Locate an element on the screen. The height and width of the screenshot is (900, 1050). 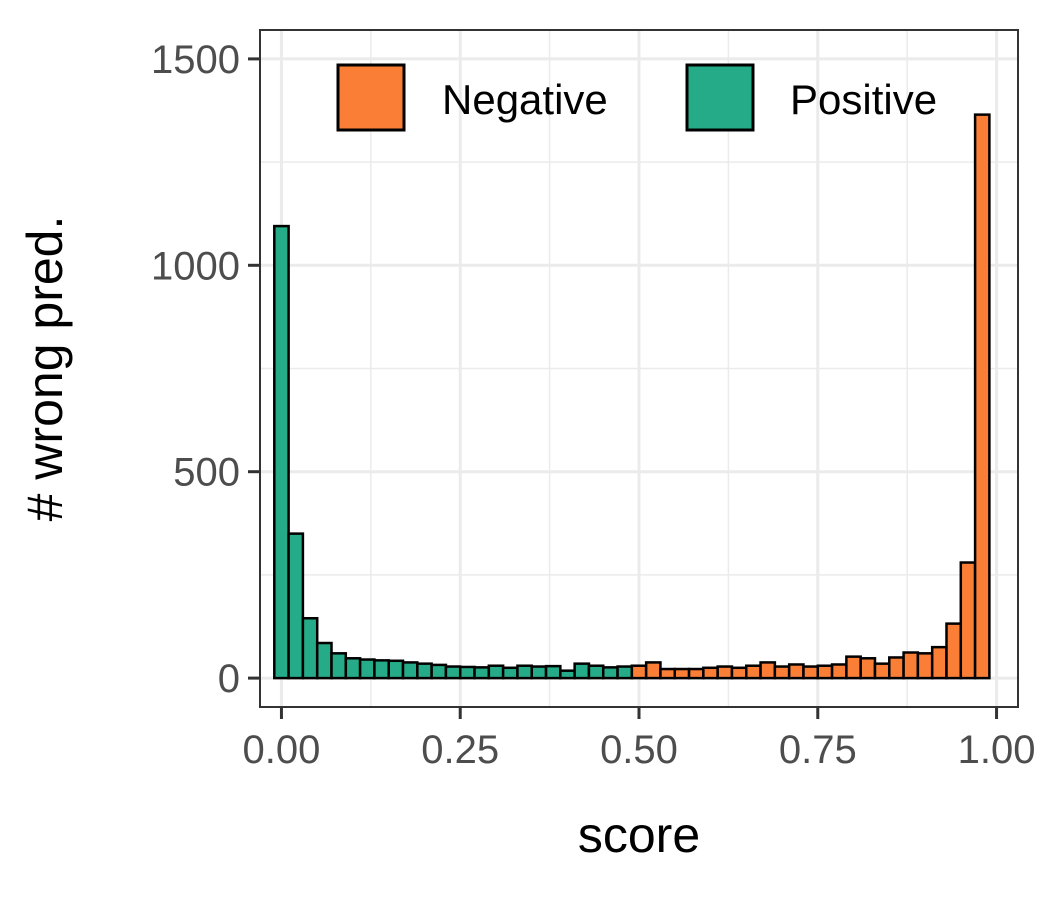
legend: Negative Positive is located at coordinates (636, 97).